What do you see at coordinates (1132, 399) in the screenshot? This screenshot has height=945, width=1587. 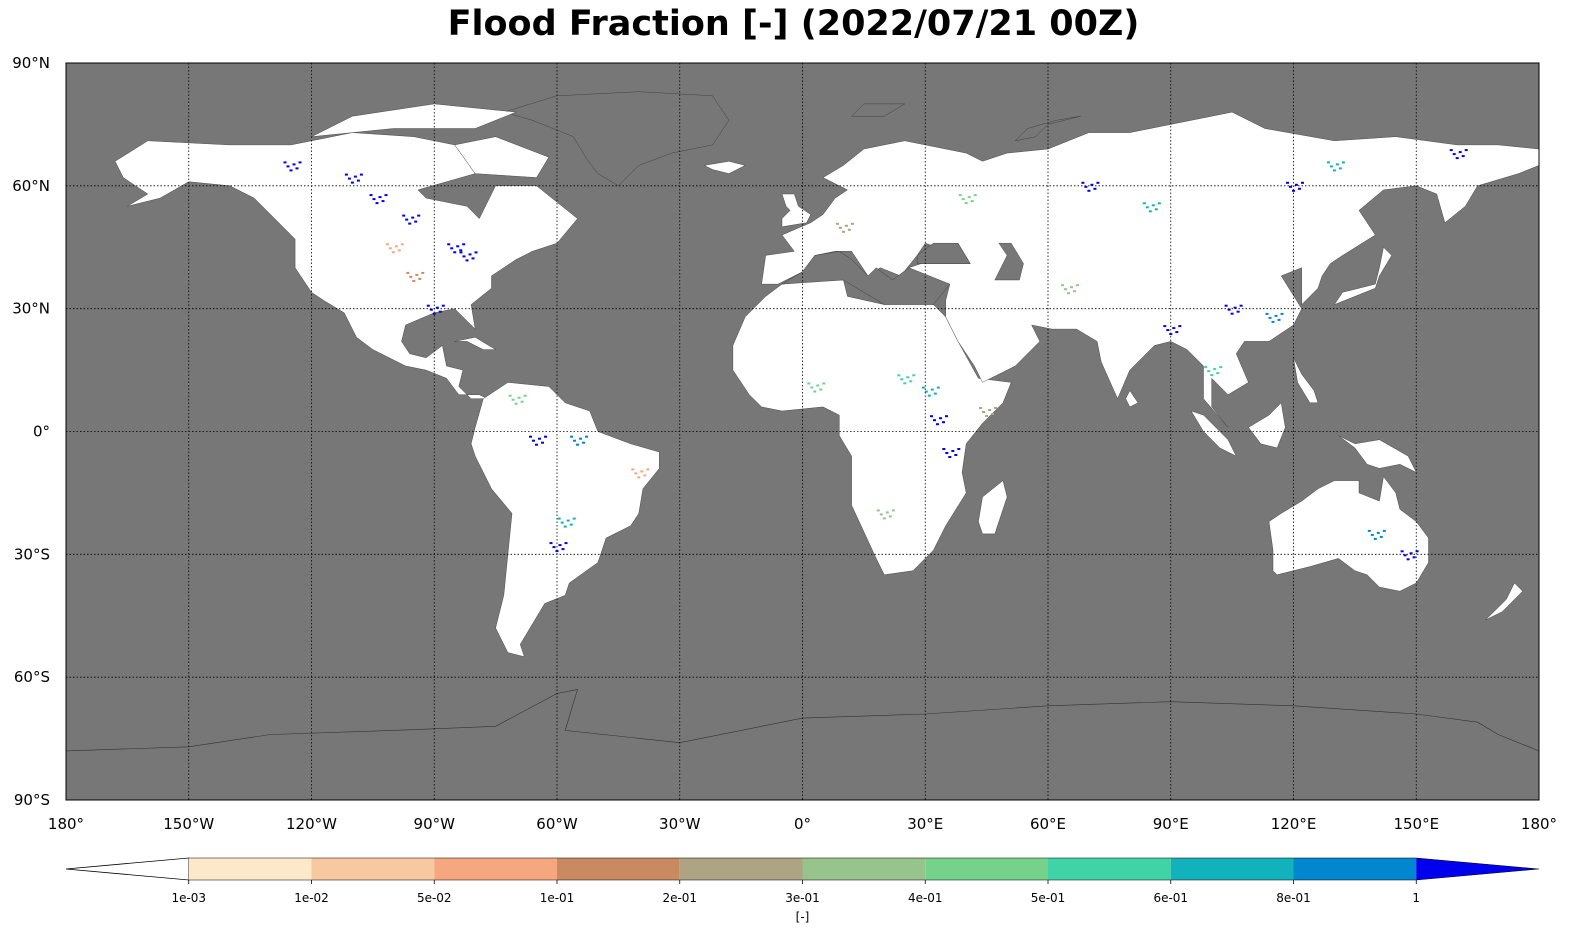 I see `landmass-sri-lanka` at bounding box center [1132, 399].